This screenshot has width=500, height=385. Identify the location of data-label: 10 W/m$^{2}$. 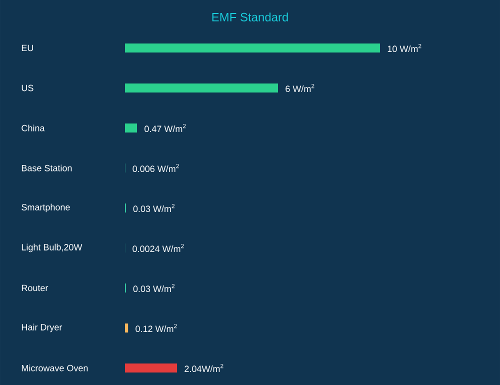
(405, 48).